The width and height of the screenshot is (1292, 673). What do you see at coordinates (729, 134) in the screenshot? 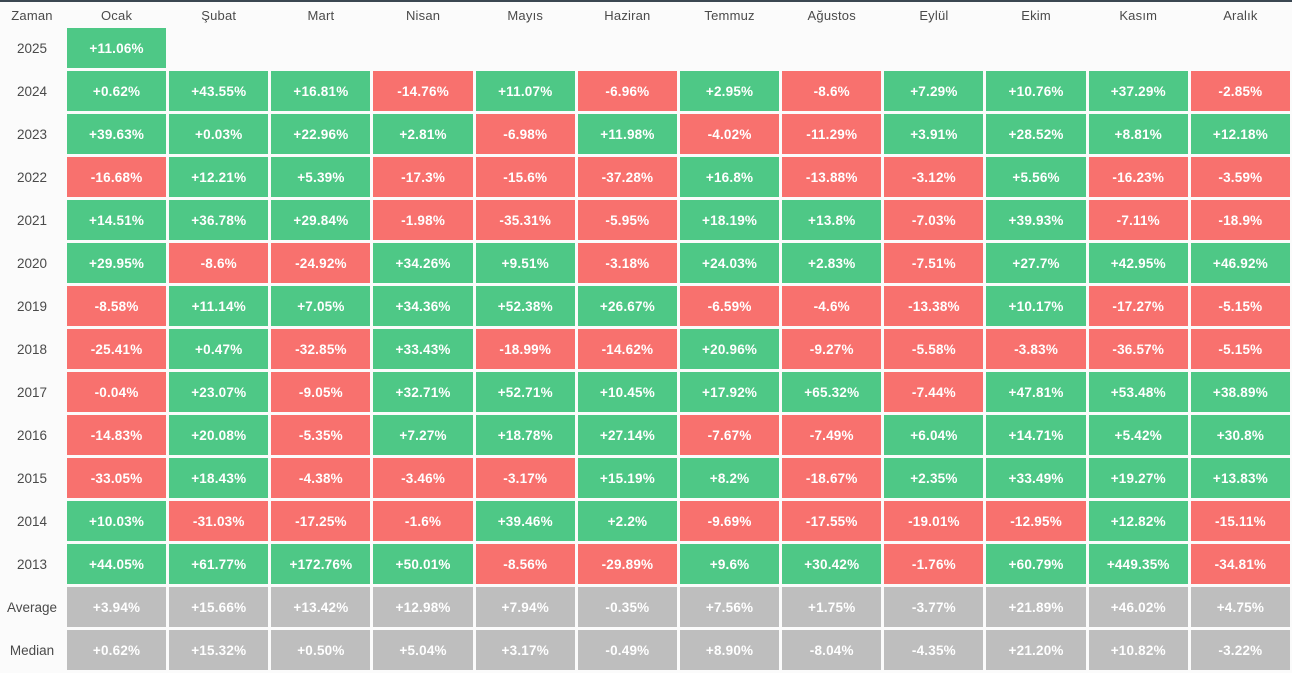
I see `return-cell: -4.02%` at bounding box center [729, 134].